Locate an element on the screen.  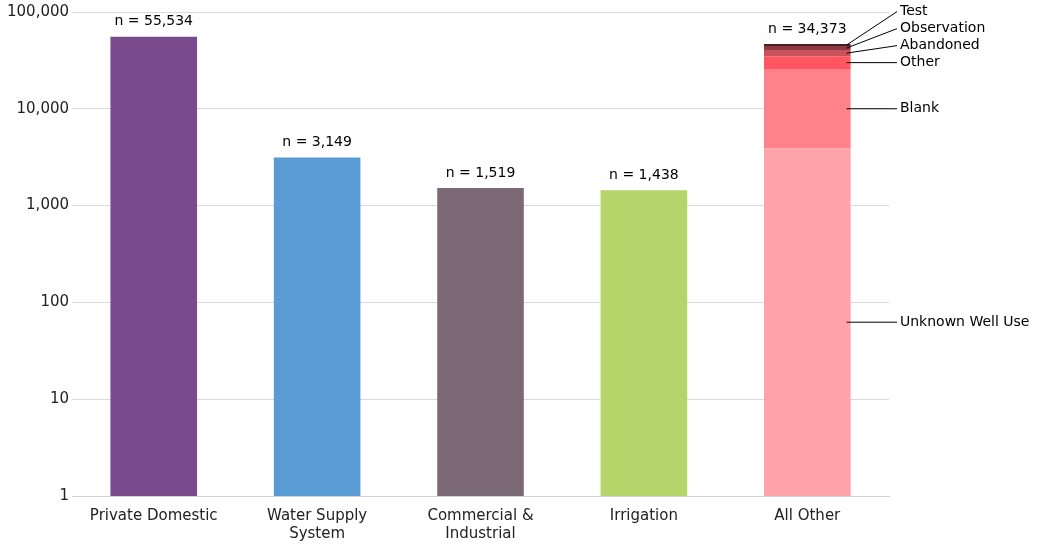
annotation: n = 55,534 is located at coordinates (154, 20).